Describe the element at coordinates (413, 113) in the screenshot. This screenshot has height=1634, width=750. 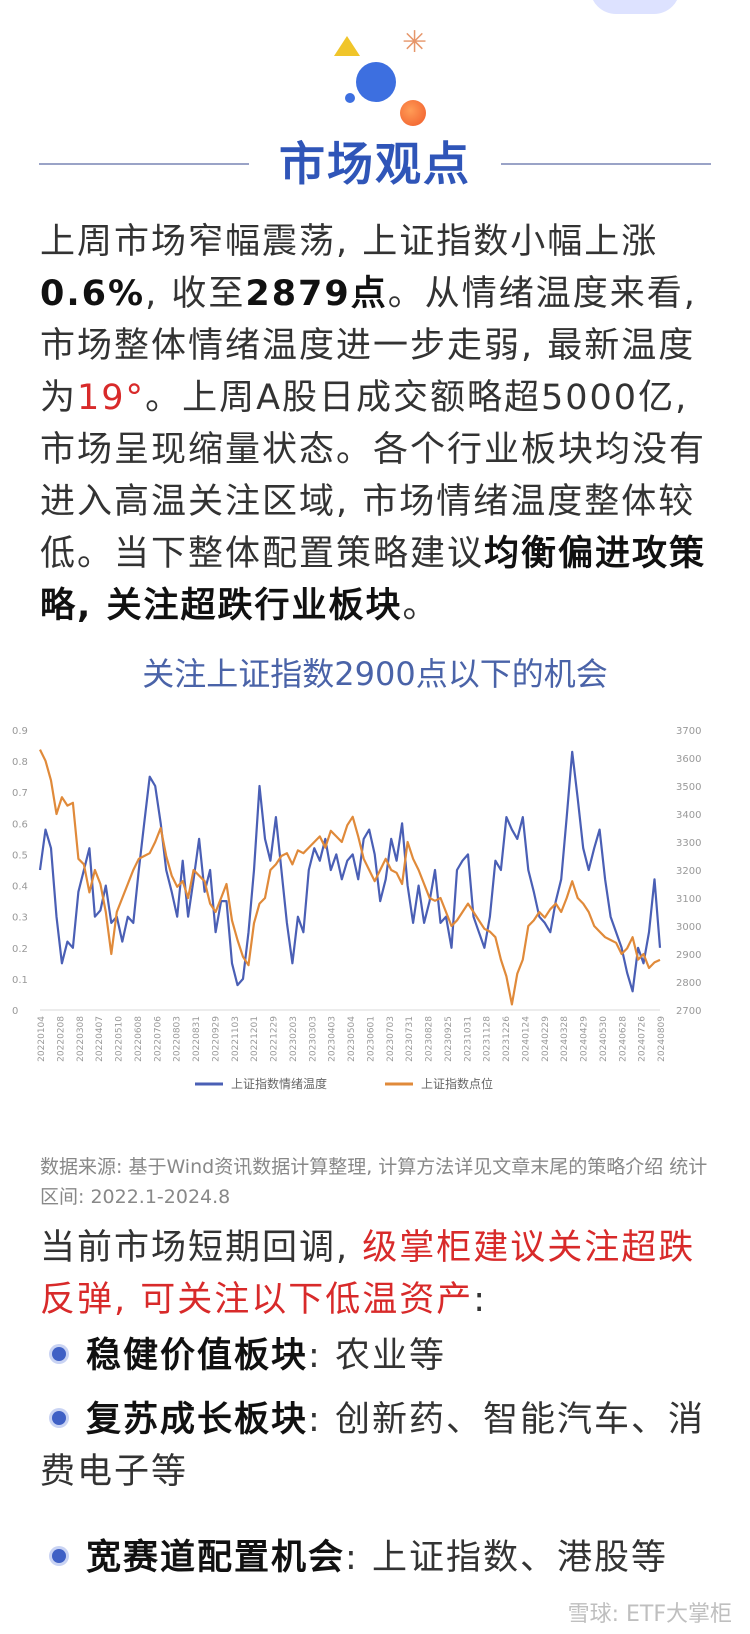
I see `orange-circle-decoration` at that location.